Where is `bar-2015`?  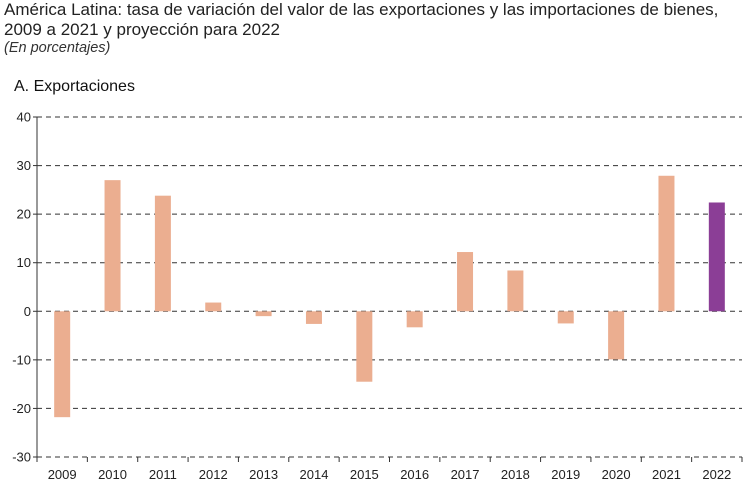
bar-2015 is located at coordinates (364, 346).